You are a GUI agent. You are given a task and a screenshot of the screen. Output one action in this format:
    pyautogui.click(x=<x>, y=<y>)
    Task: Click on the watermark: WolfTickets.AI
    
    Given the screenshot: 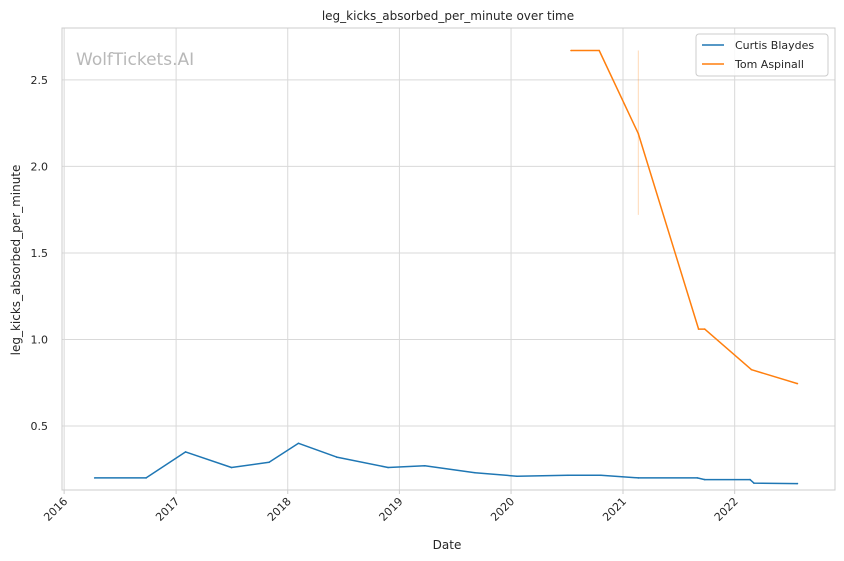 What is the action you would take?
    pyautogui.click(x=135, y=60)
    